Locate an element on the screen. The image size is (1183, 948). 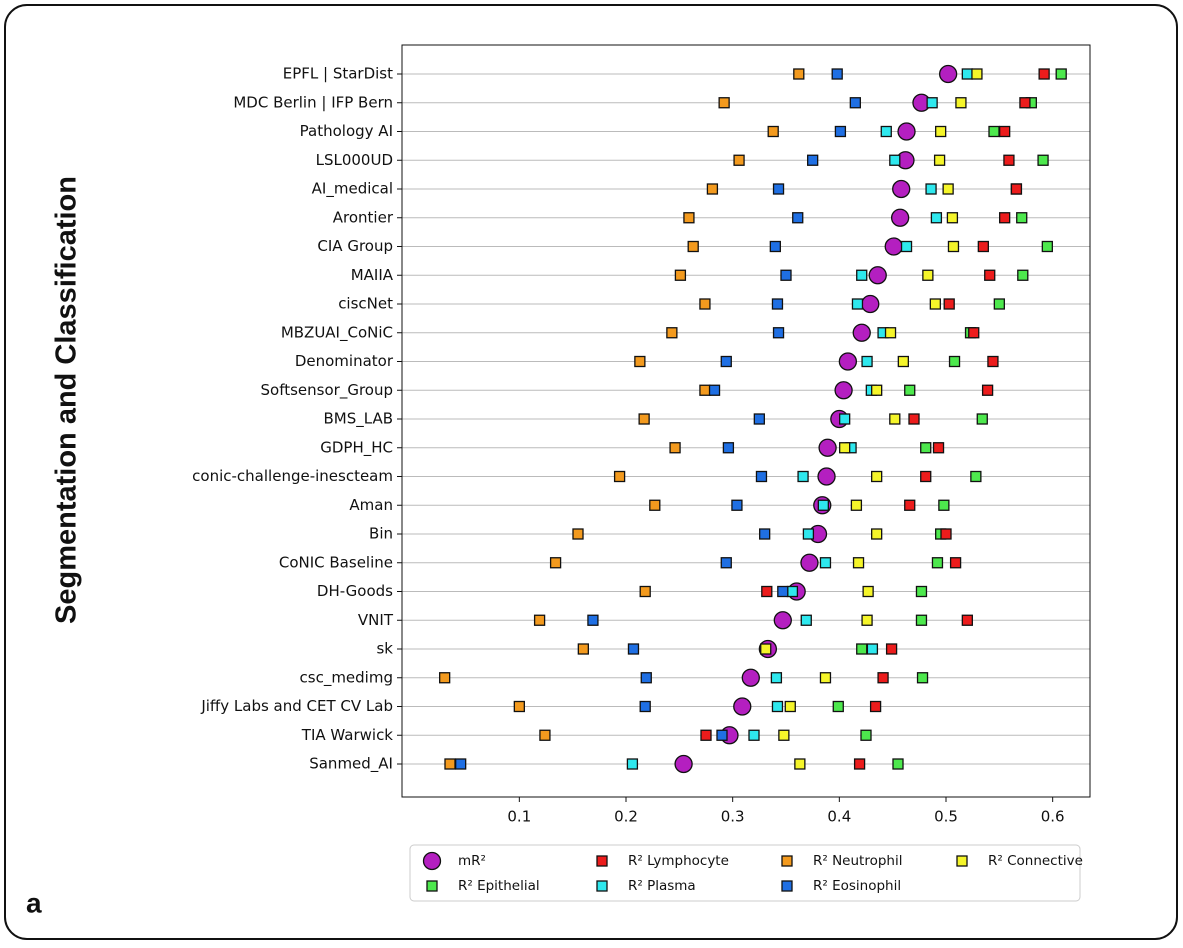
y-tick-label: Pathology AI is located at coordinates (346, 131).